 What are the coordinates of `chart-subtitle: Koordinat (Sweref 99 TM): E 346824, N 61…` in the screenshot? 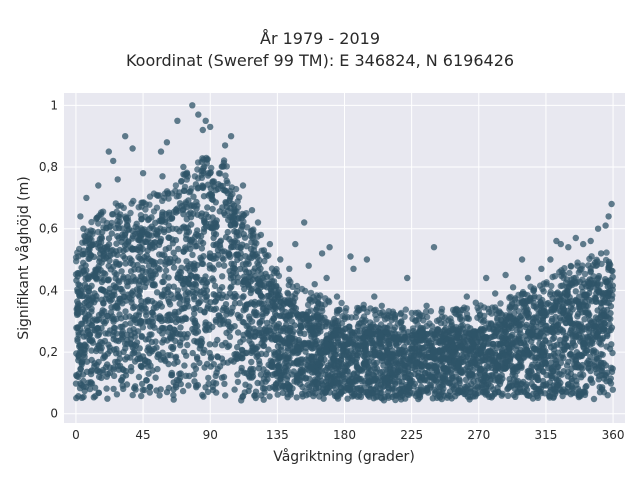 It's located at (320, 60).